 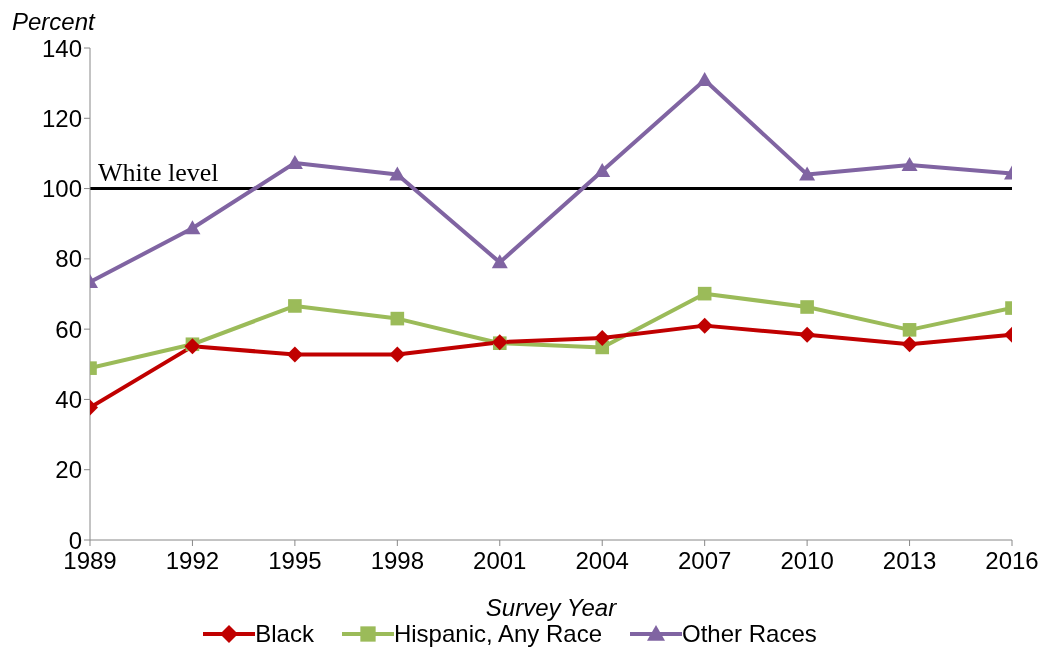 I want to click on x-tick-label: 2013, so click(x=909, y=561).